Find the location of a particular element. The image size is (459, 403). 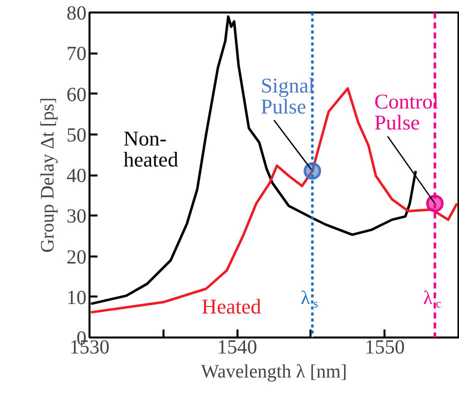

text: Signal Pulse is located at coordinates (287, 95).